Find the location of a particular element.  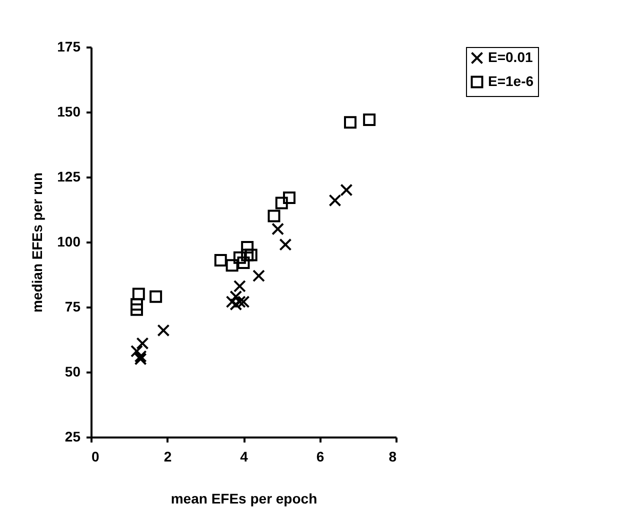

y-tick-label: 75 is located at coordinates (72, 306).